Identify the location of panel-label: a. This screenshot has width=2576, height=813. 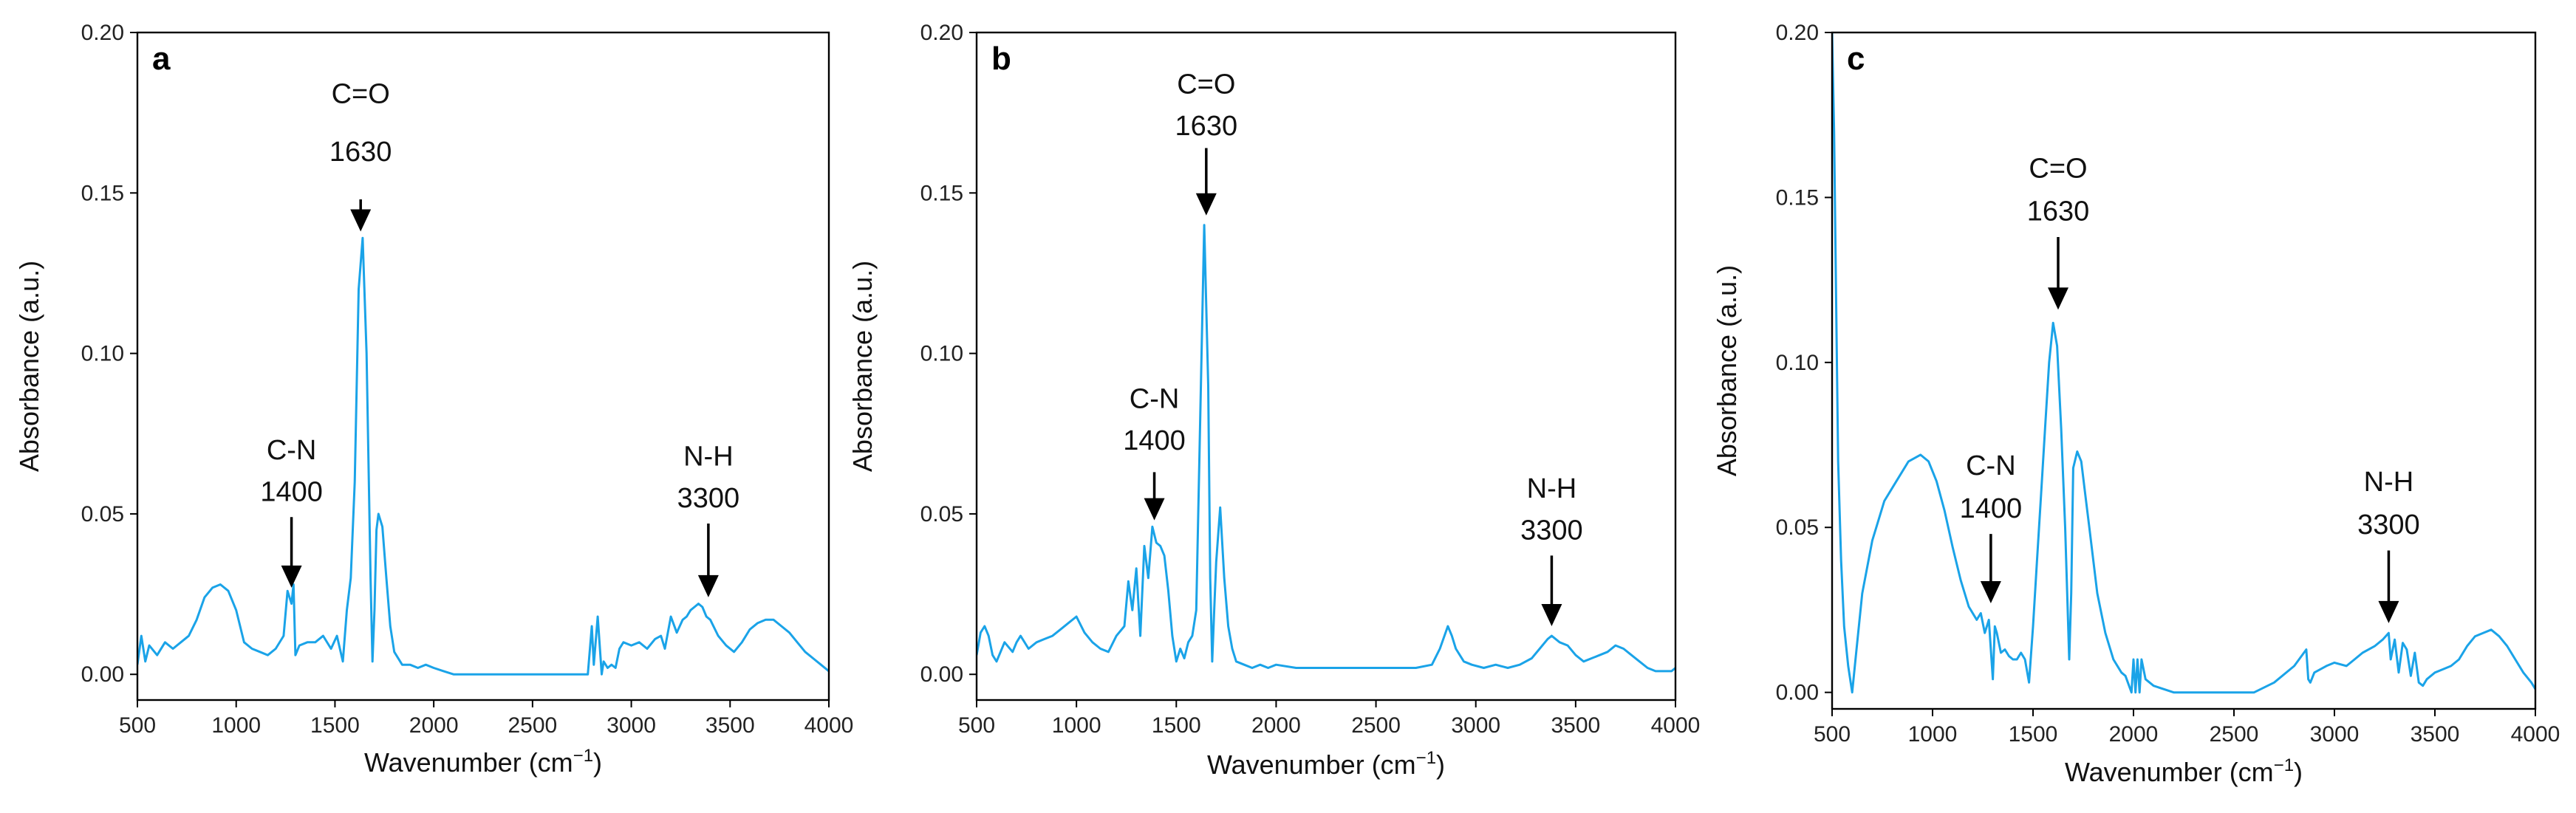
(161, 59).